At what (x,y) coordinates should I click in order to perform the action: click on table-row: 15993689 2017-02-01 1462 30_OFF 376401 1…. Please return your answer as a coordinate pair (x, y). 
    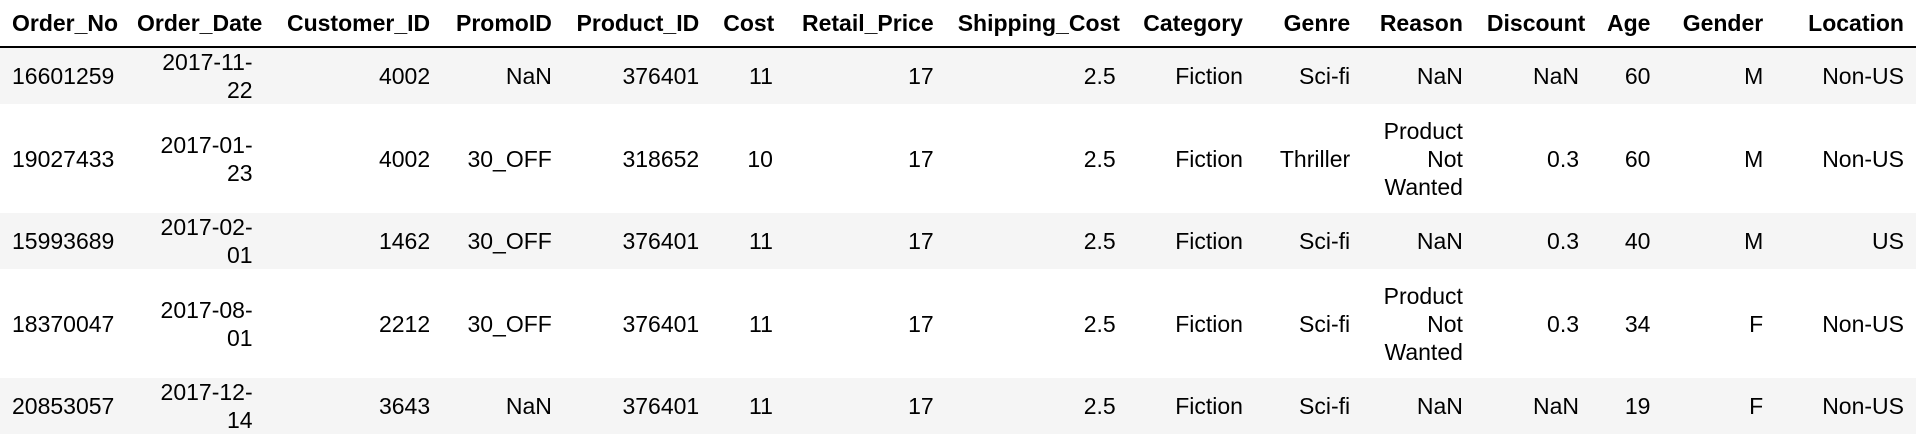
    Looking at the image, I should click on (958, 241).